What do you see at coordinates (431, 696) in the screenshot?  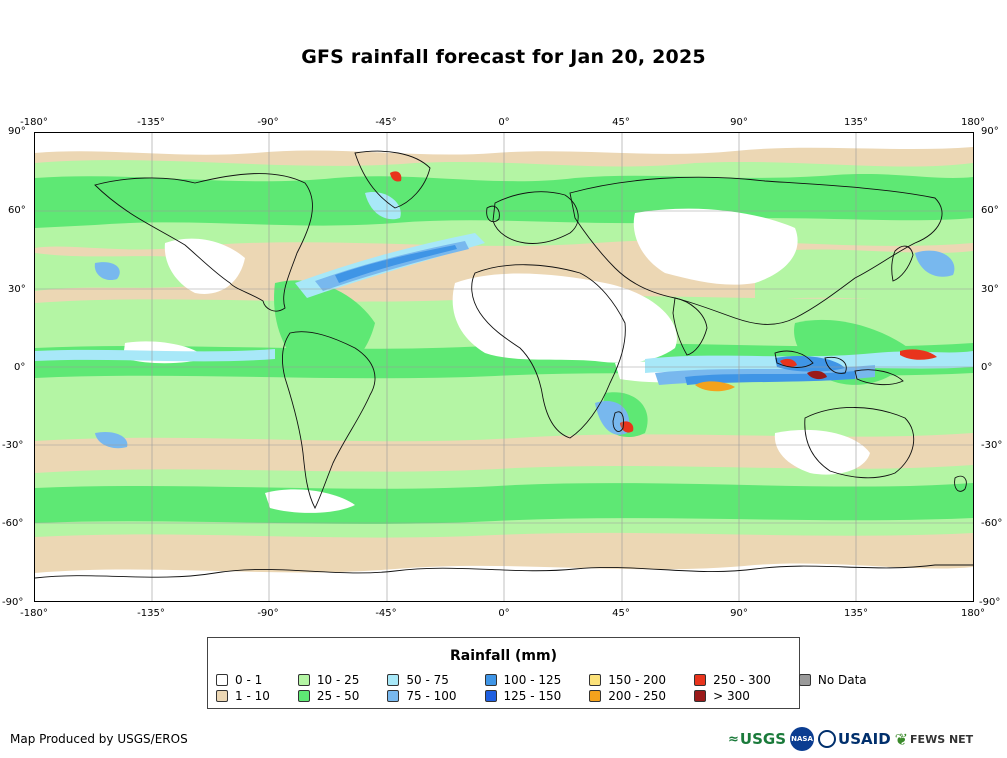 I see `legend-label: 75 - 100` at bounding box center [431, 696].